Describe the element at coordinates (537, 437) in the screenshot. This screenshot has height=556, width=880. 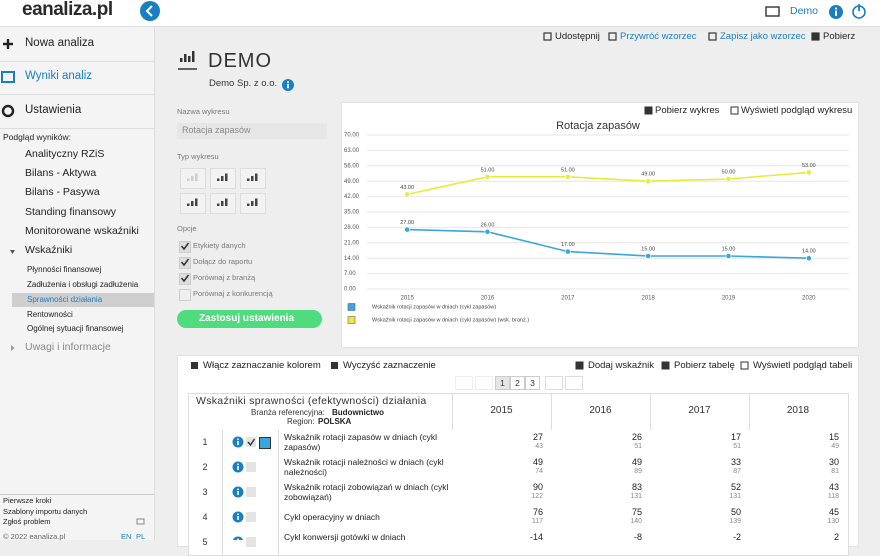
I see `value-cell: 27` at that location.